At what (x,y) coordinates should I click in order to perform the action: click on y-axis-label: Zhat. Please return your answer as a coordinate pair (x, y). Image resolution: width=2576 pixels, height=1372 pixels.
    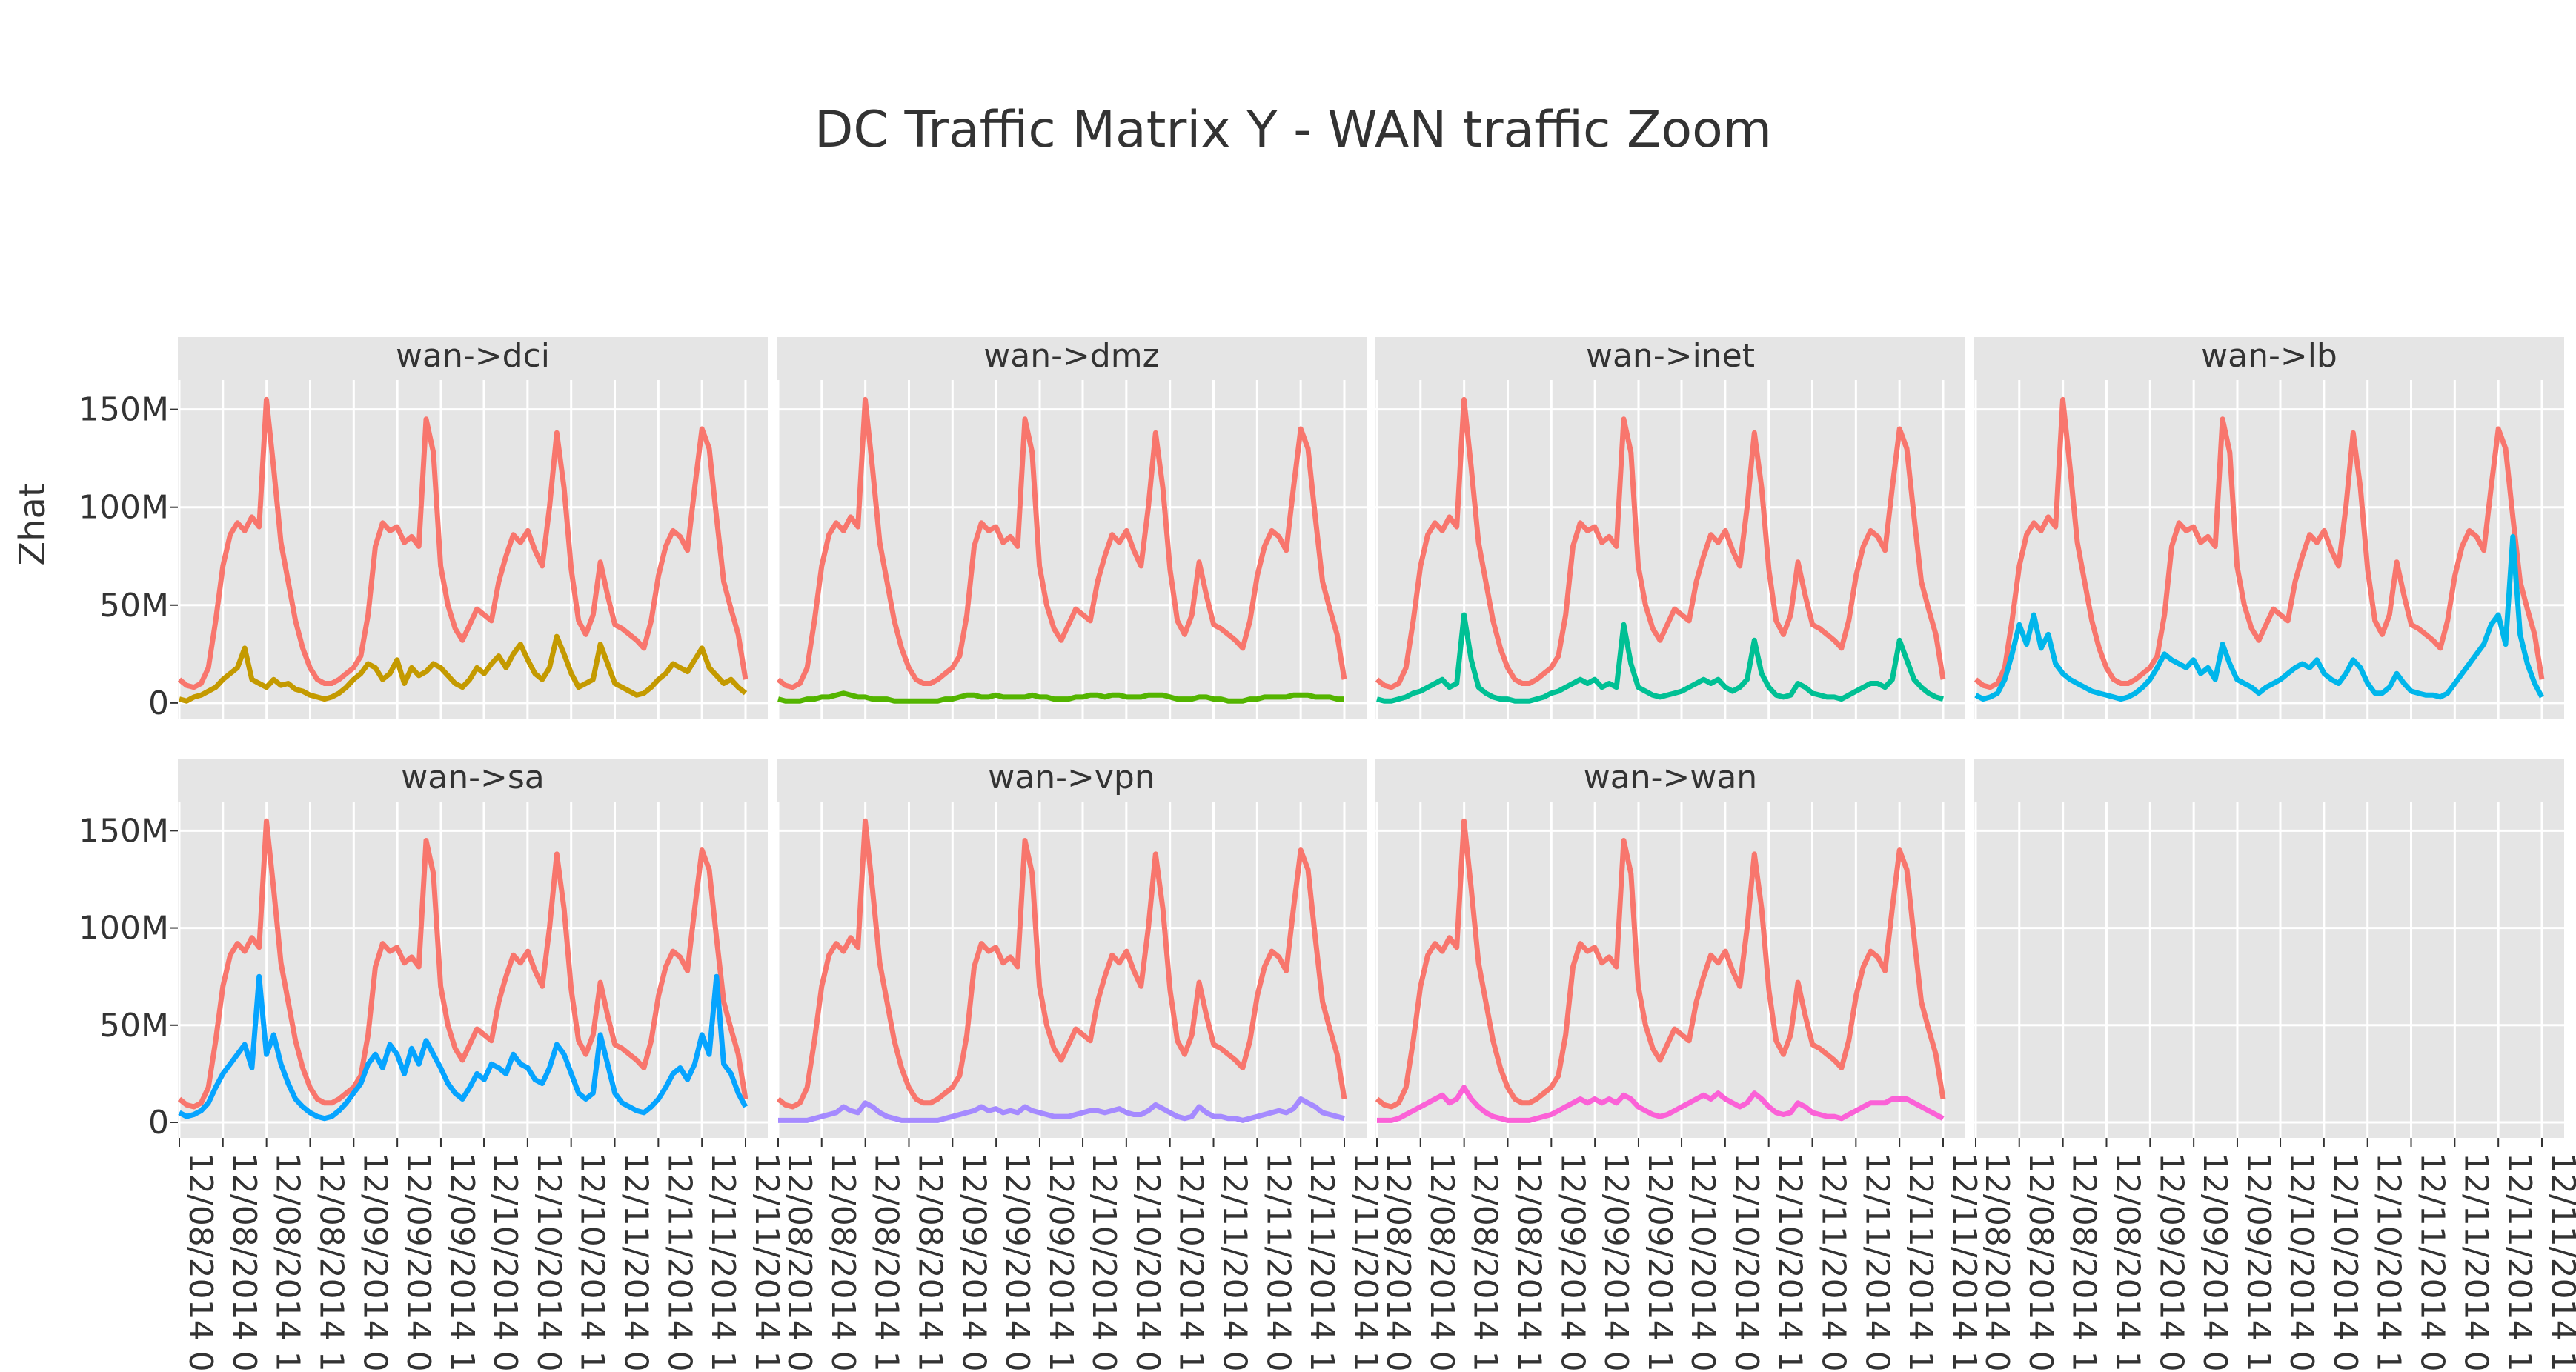
    Looking at the image, I should click on (32, 524).